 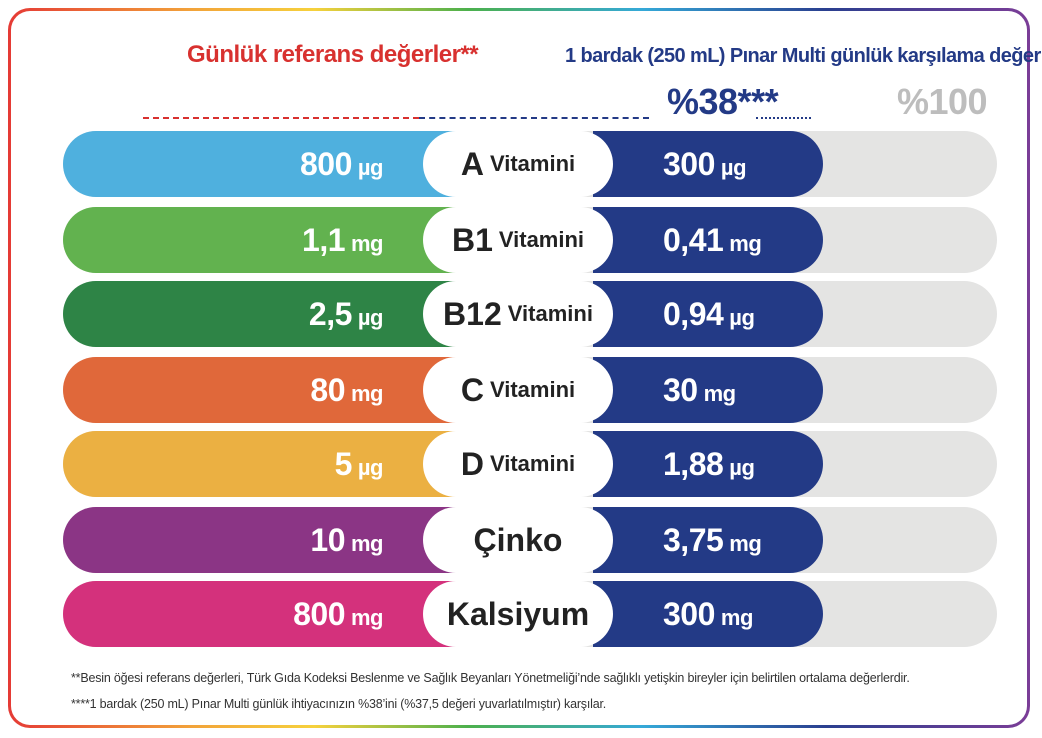 I want to click on blue-dashed-line, so click(x=534, y=118).